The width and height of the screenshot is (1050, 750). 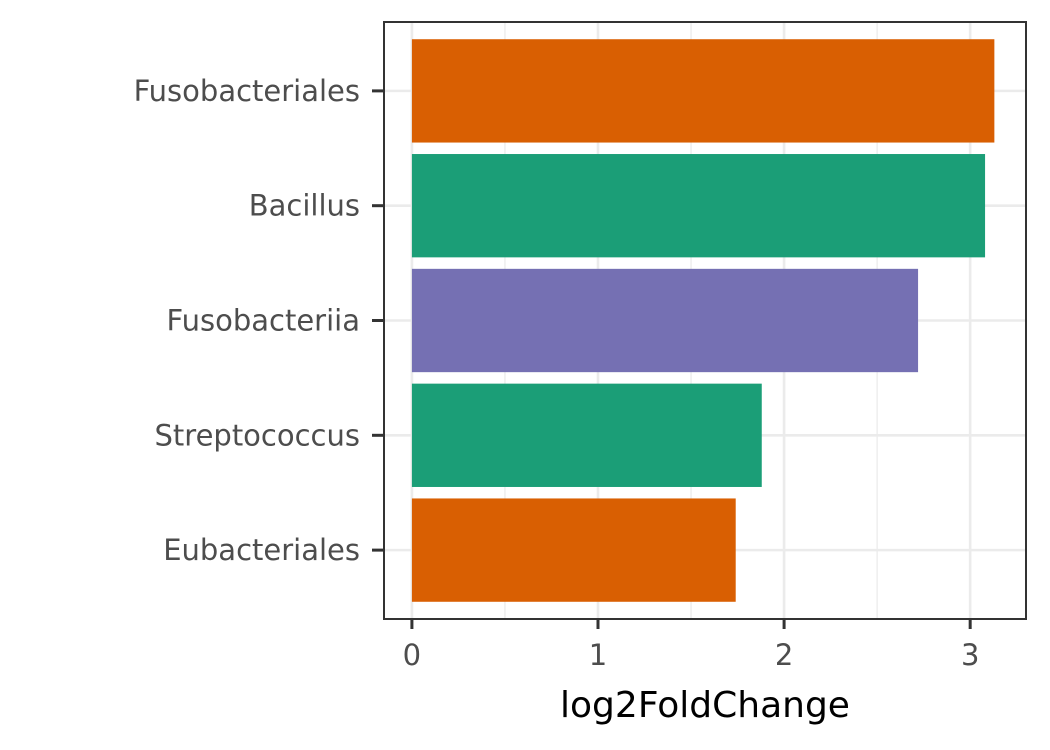 What do you see at coordinates (247, 91) in the screenshot?
I see `y-tick-label: Fusobacteriales` at bounding box center [247, 91].